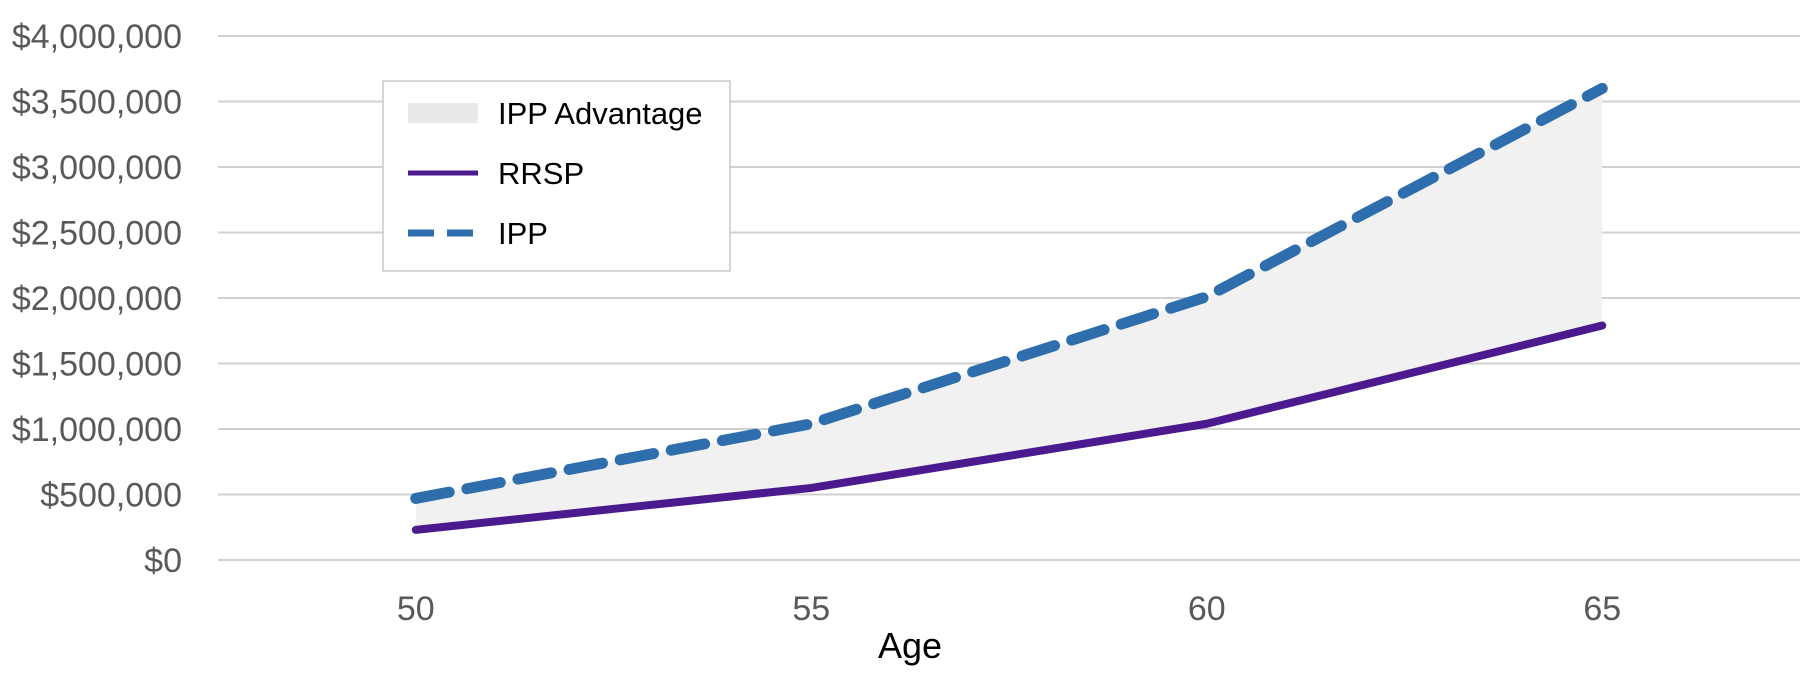 This screenshot has width=1800, height=678. What do you see at coordinates (1207, 609) in the screenshot?
I see `x-tick-label: 60` at bounding box center [1207, 609].